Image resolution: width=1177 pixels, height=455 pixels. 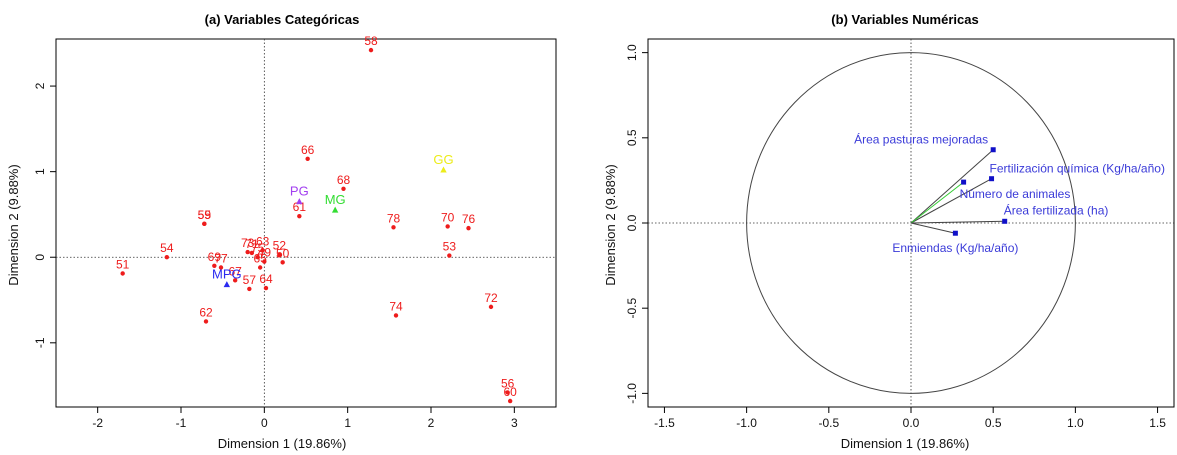 I want to click on point-label-59: 59, so click(x=205, y=215).